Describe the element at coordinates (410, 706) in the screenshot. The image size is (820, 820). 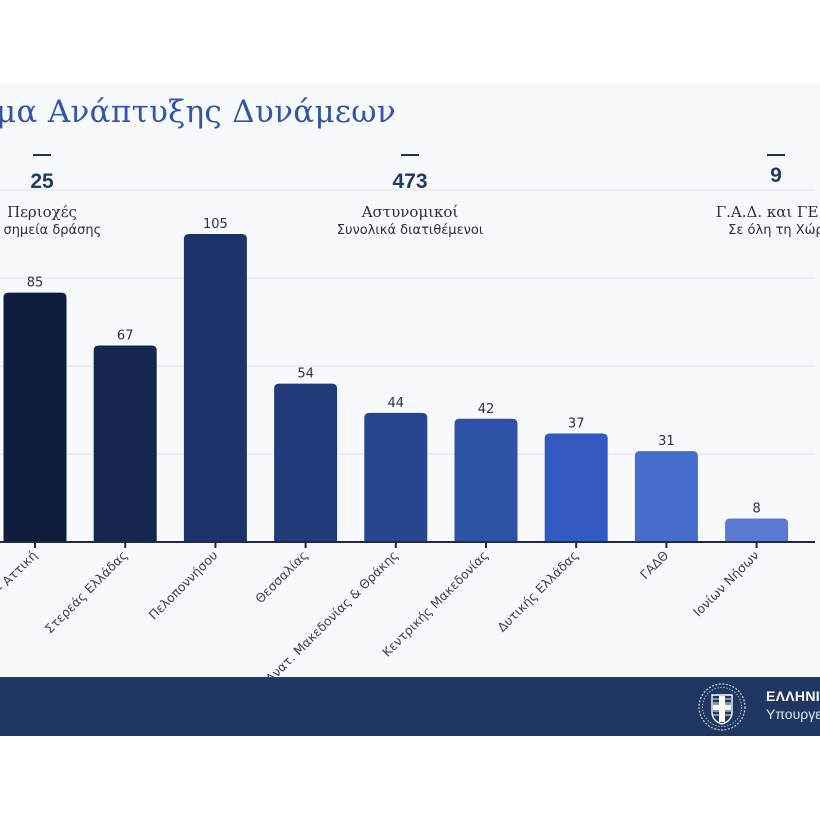
I see `footer-bar: ΕΛΛΗΝΙΚ Υπουργε` at that location.